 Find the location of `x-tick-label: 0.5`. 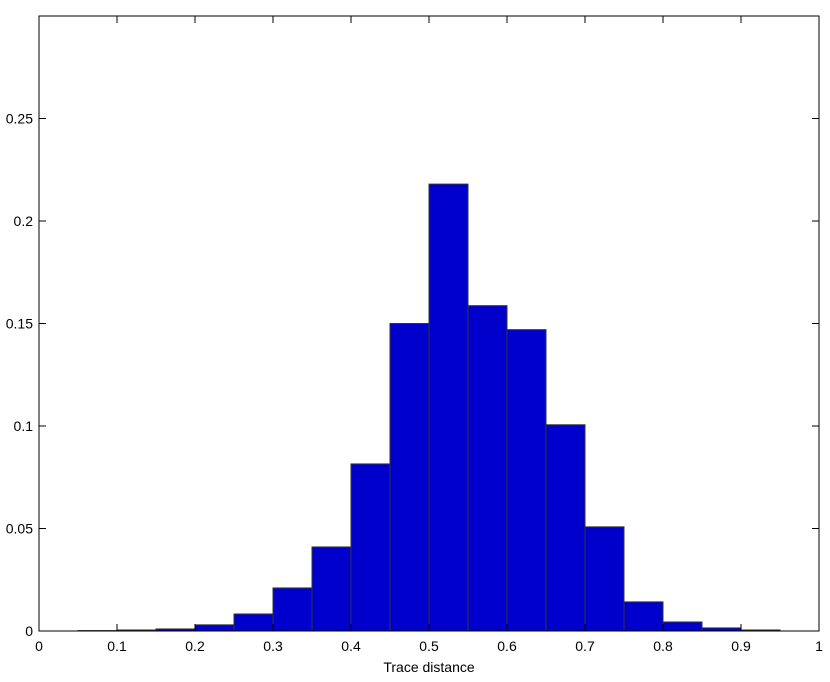

x-tick-label: 0.5 is located at coordinates (429, 646).